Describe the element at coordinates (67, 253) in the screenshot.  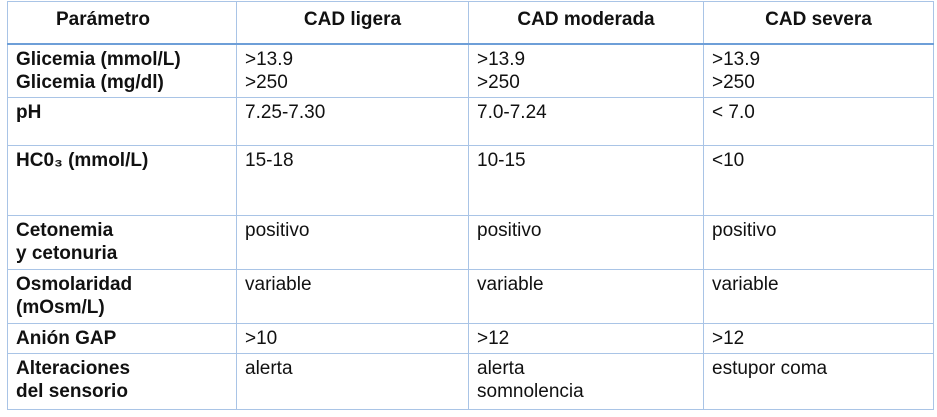
I see `row-label: y cetonuria` at that location.